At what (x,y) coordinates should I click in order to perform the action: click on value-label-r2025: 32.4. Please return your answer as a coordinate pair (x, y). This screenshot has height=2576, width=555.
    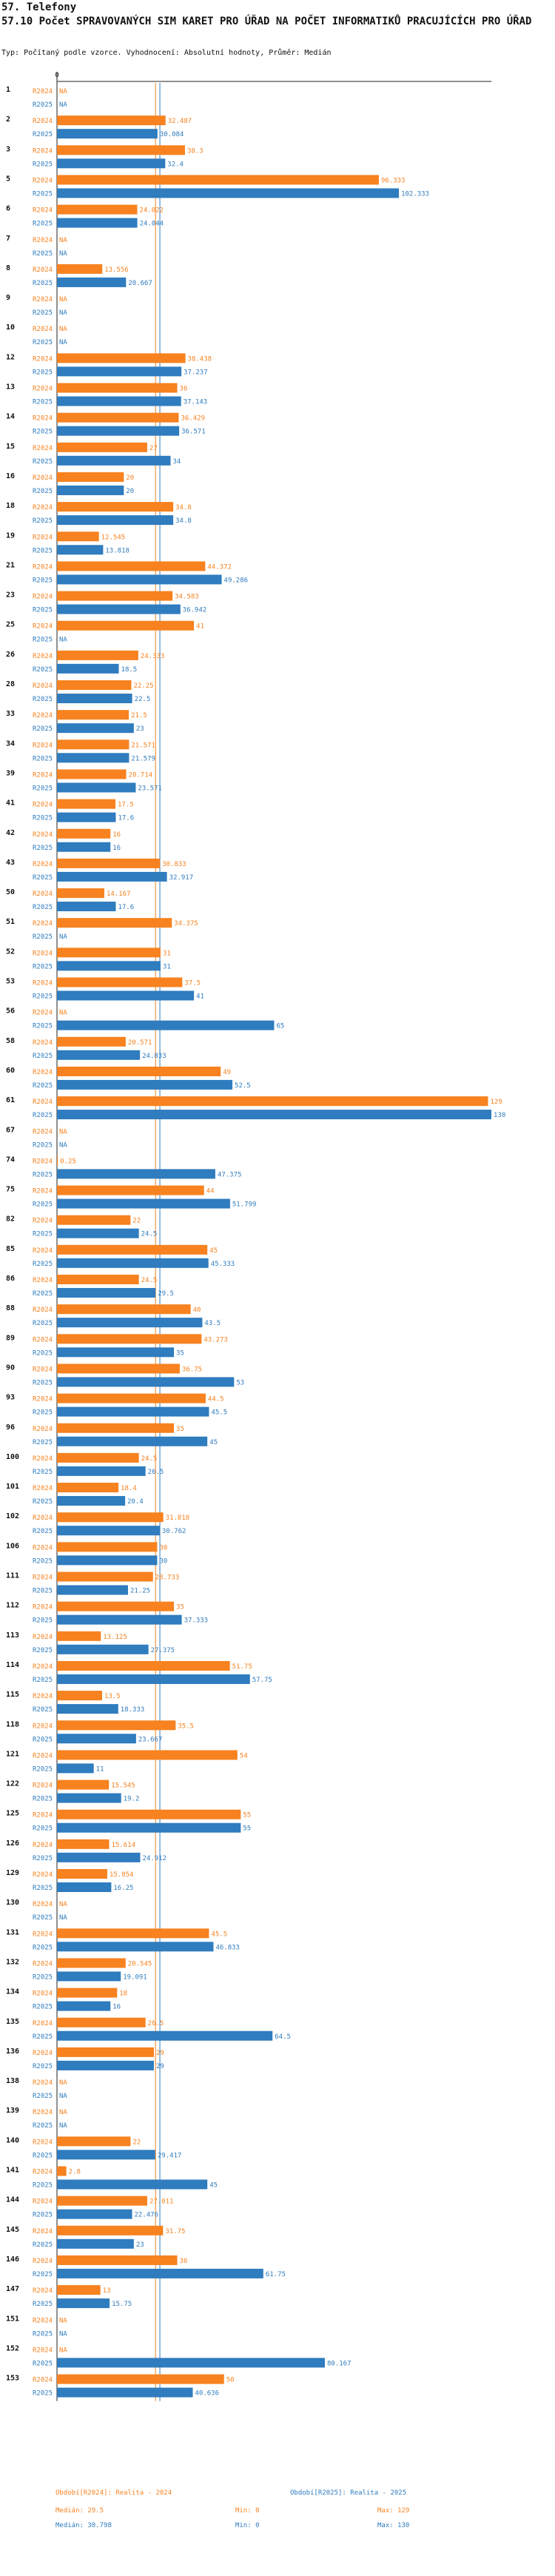
    Looking at the image, I should click on (175, 164).